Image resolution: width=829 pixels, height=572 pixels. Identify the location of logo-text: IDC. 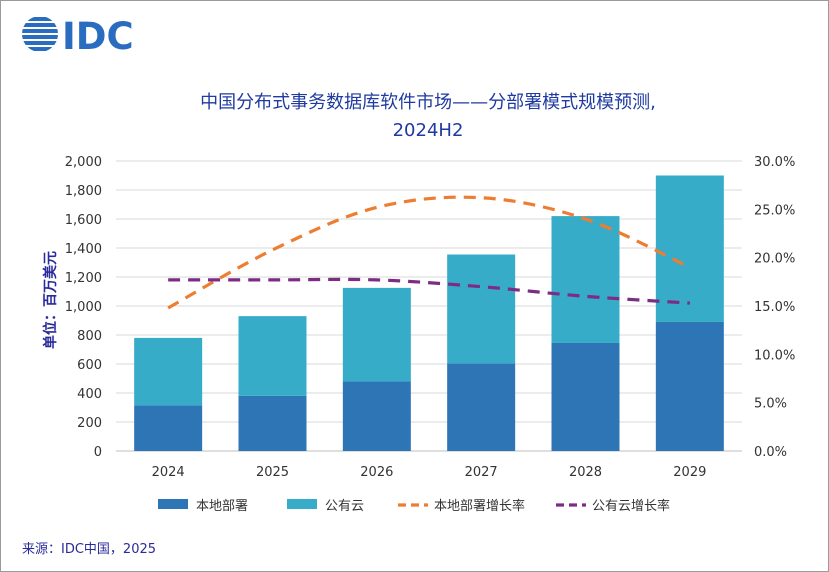
(98, 36).